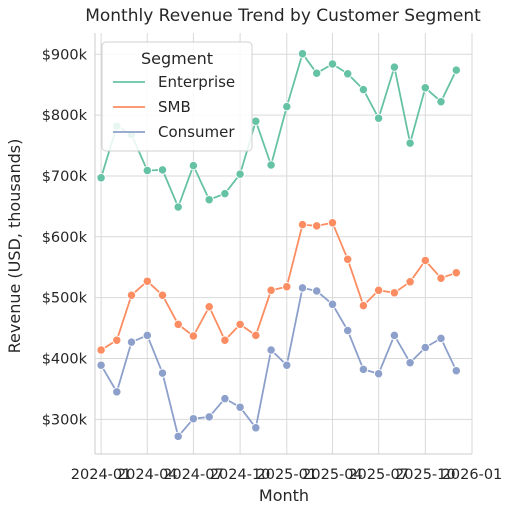 This screenshot has height=512, width=512. What do you see at coordinates (284, 495) in the screenshot?
I see `x-axis-label: Month` at bounding box center [284, 495].